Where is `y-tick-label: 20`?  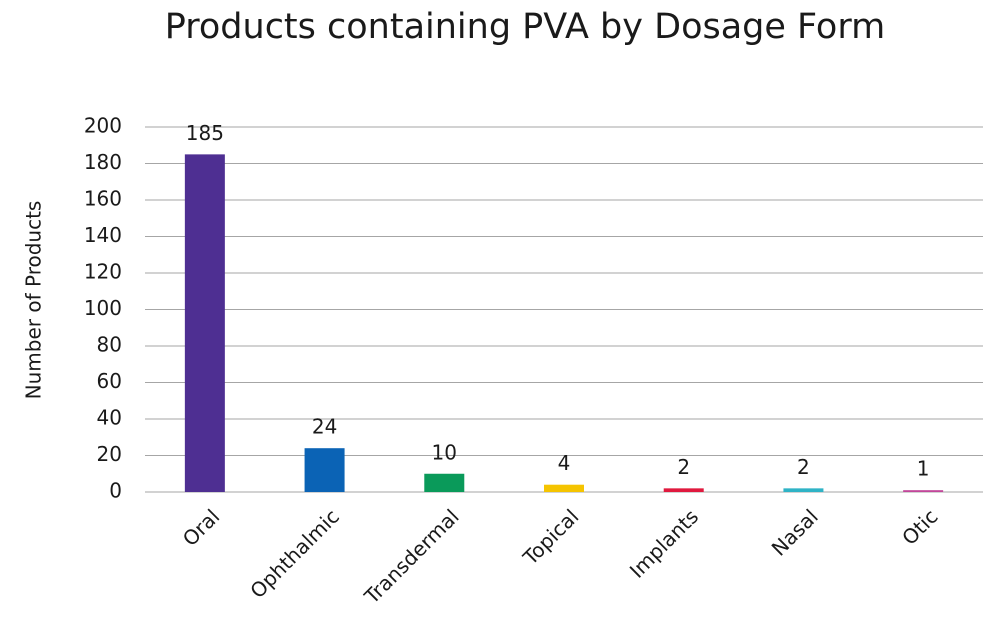 y-tick-label: 20 is located at coordinates (109, 454).